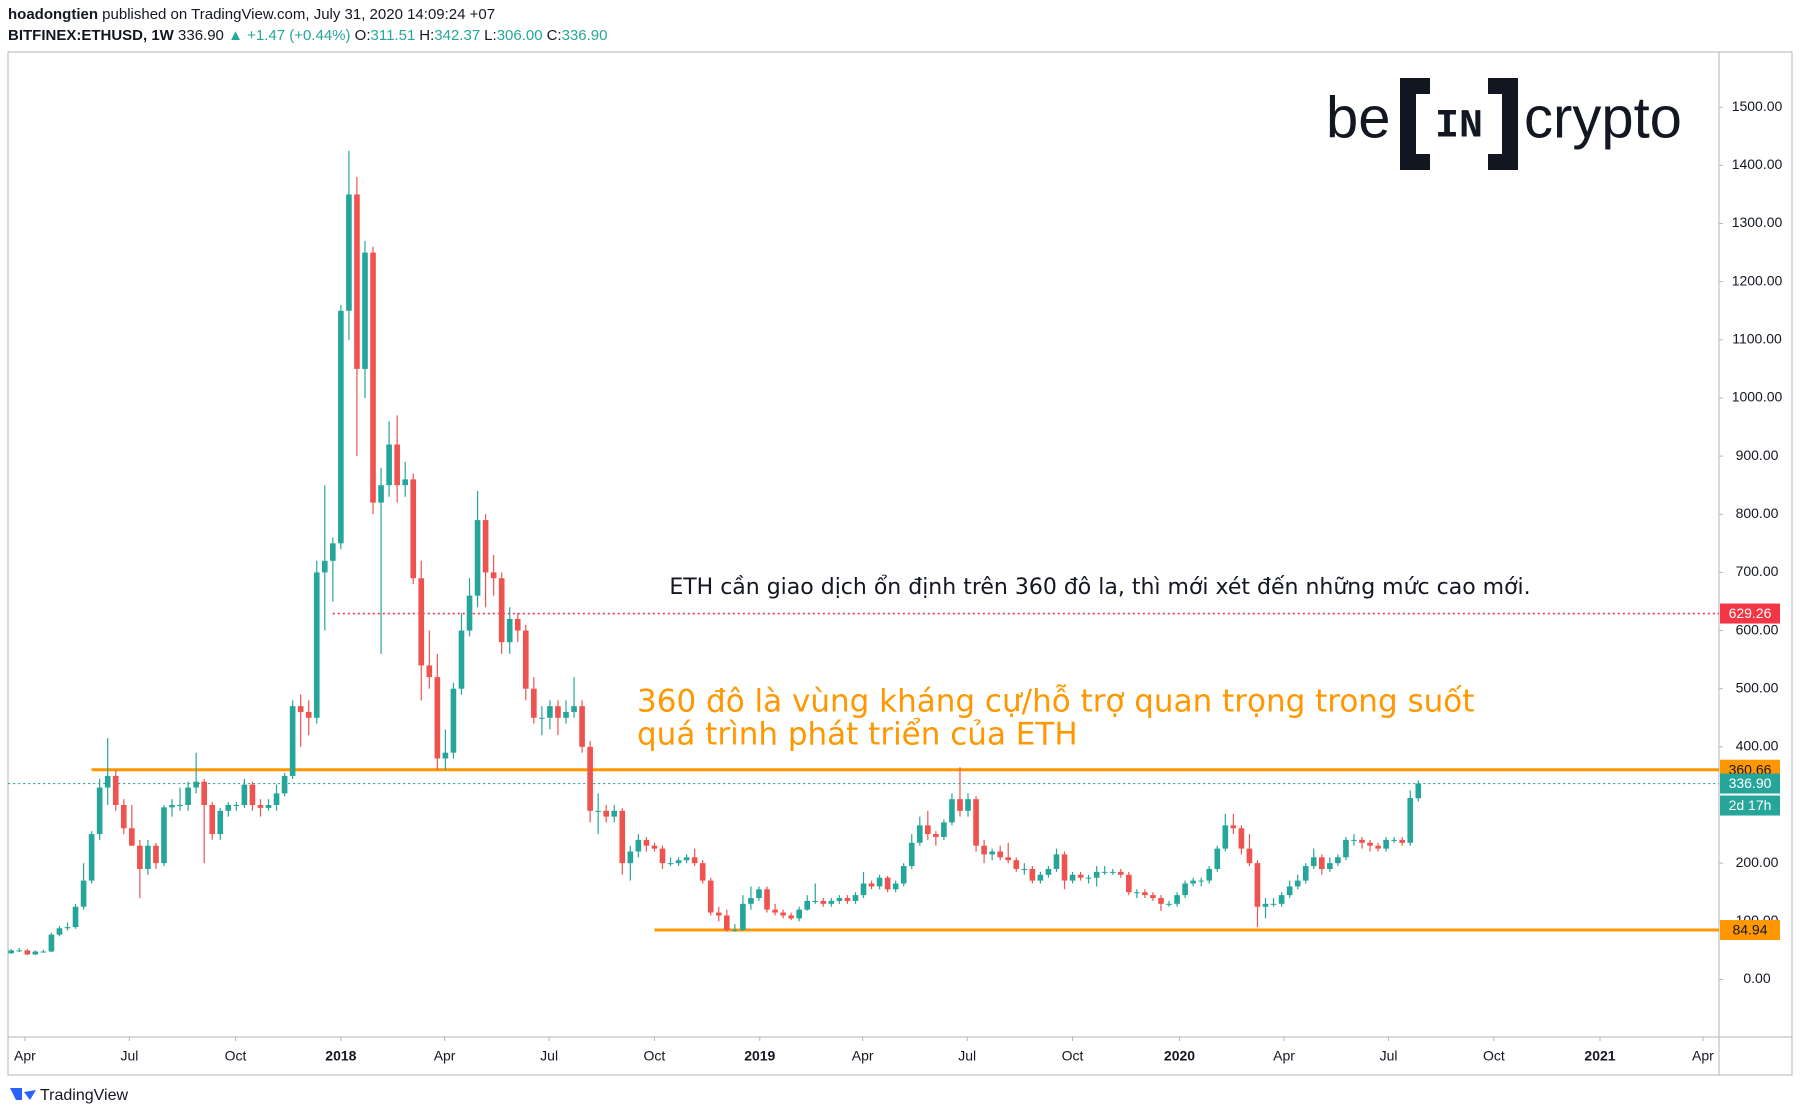  I want to click on footer: TradingView, so click(69, 1095).